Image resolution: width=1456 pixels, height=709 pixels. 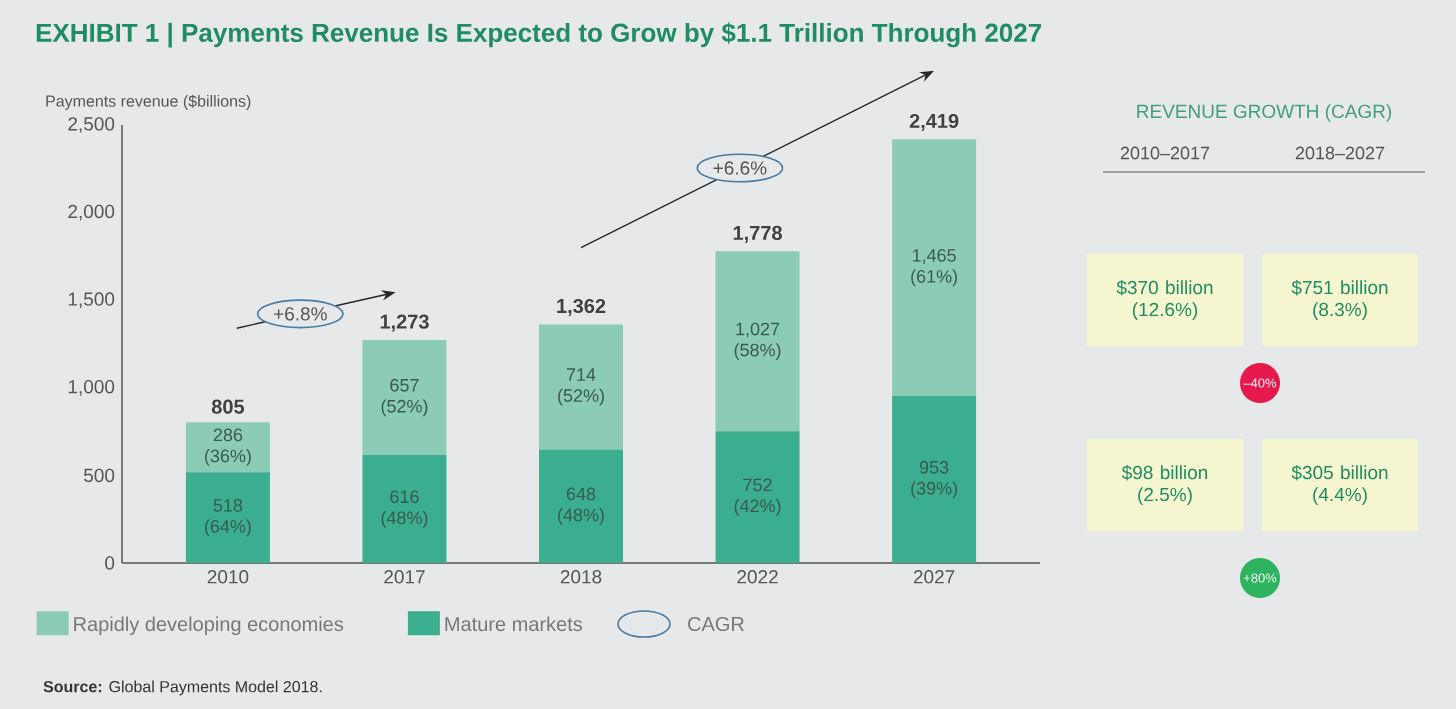 What do you see at coordinates (91, 212) in the screenshot?
I see `y-tick-label: 2,000` at bounding box center [91, 212].